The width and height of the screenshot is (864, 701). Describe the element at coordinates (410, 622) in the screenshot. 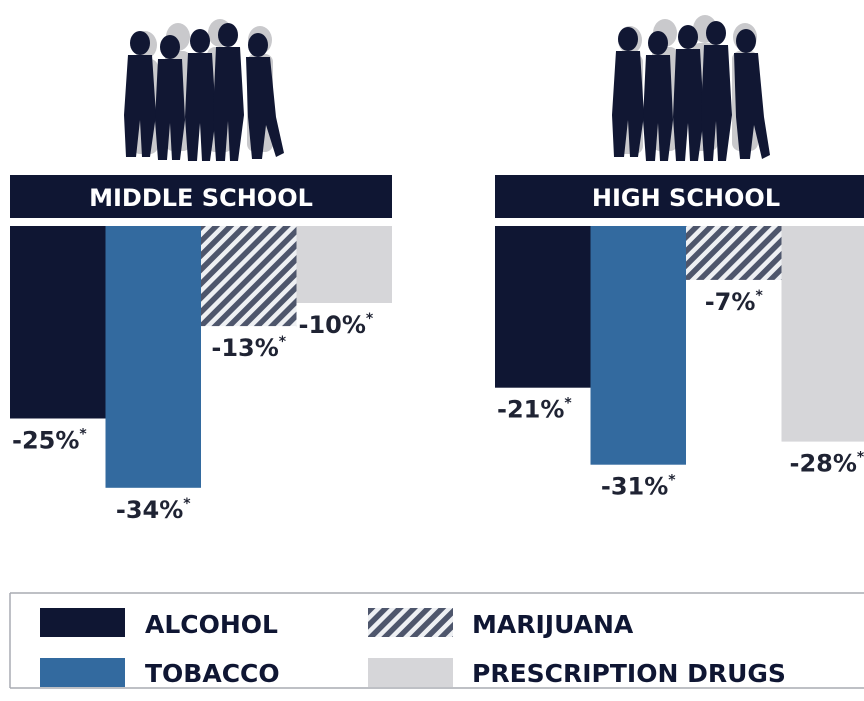

I see `legend-swatch-marijuana` at that location.